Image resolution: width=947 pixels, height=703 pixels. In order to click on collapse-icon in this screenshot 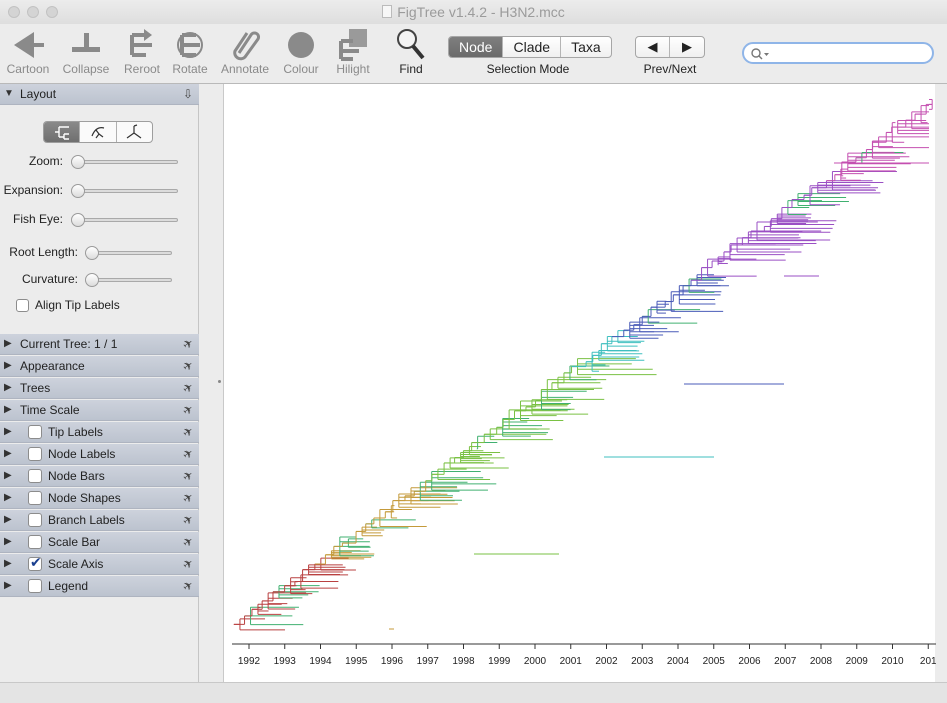, I will do `click(86, 42)`.